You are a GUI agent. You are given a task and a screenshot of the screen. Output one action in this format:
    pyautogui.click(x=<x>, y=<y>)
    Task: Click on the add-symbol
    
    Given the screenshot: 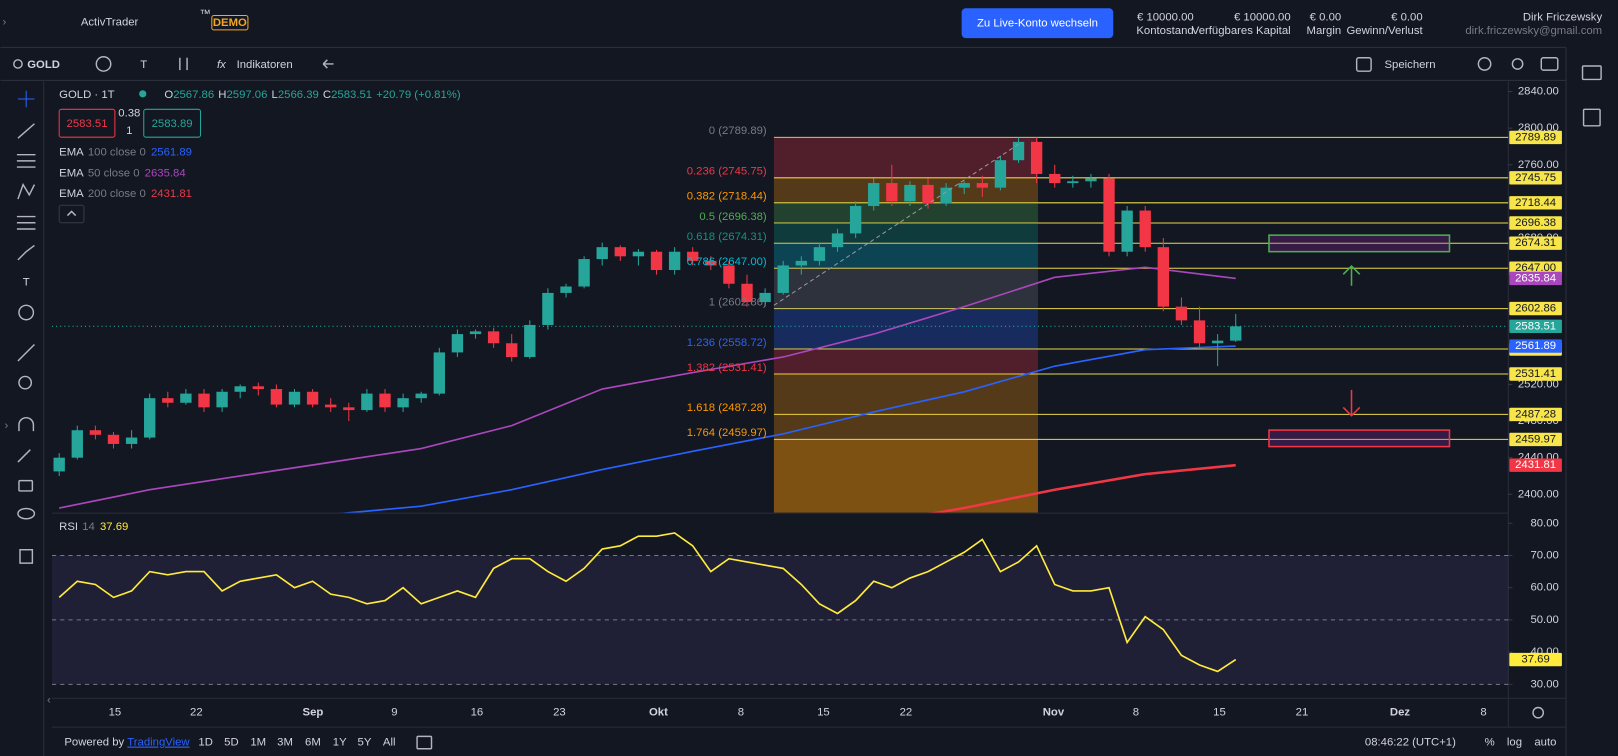 What is the action you would take?
    pyautogui.click(x=103, y=64)
    